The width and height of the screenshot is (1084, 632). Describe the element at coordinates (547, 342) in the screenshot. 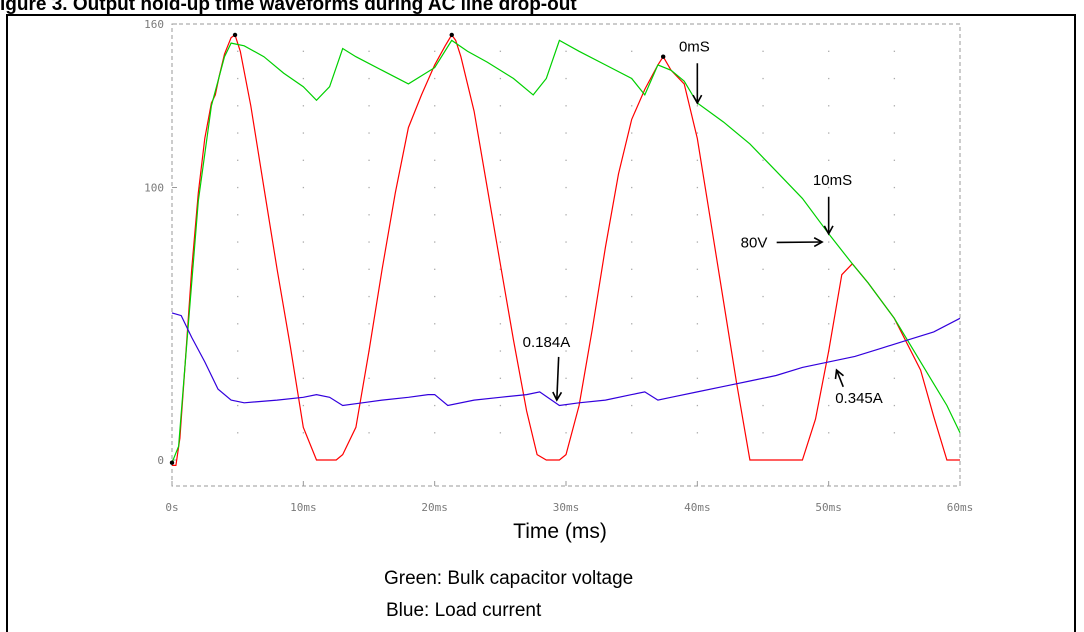

I see `annotation-label: 0.184A` at that location.